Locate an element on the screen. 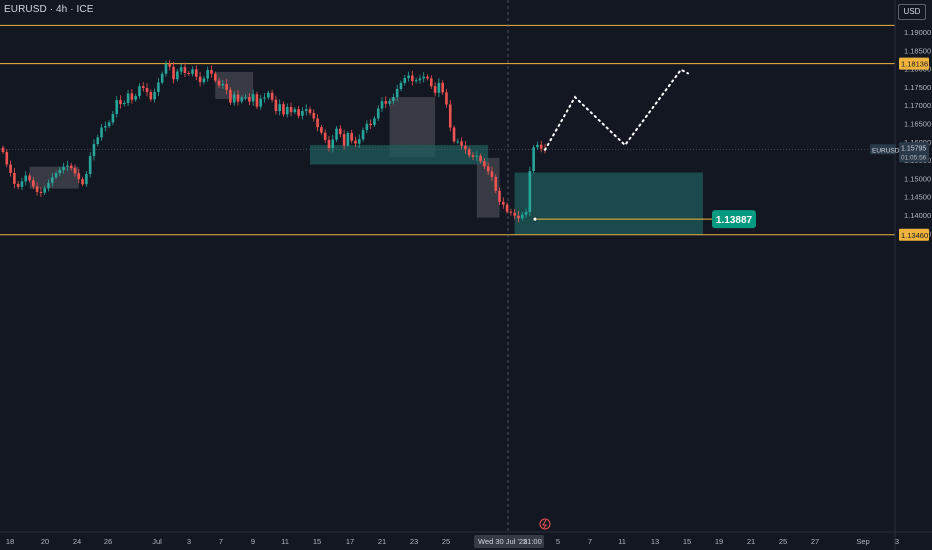 The image size is (932, 550). price-callout-label: 1.13887 is located at coordinates (734, 220).